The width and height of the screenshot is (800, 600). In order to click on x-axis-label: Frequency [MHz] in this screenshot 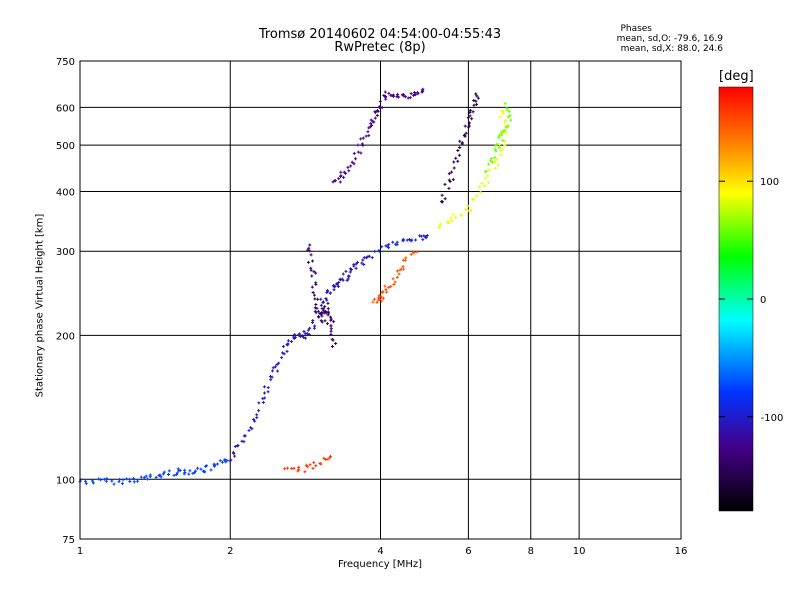, I will do `click(380, 564)`.